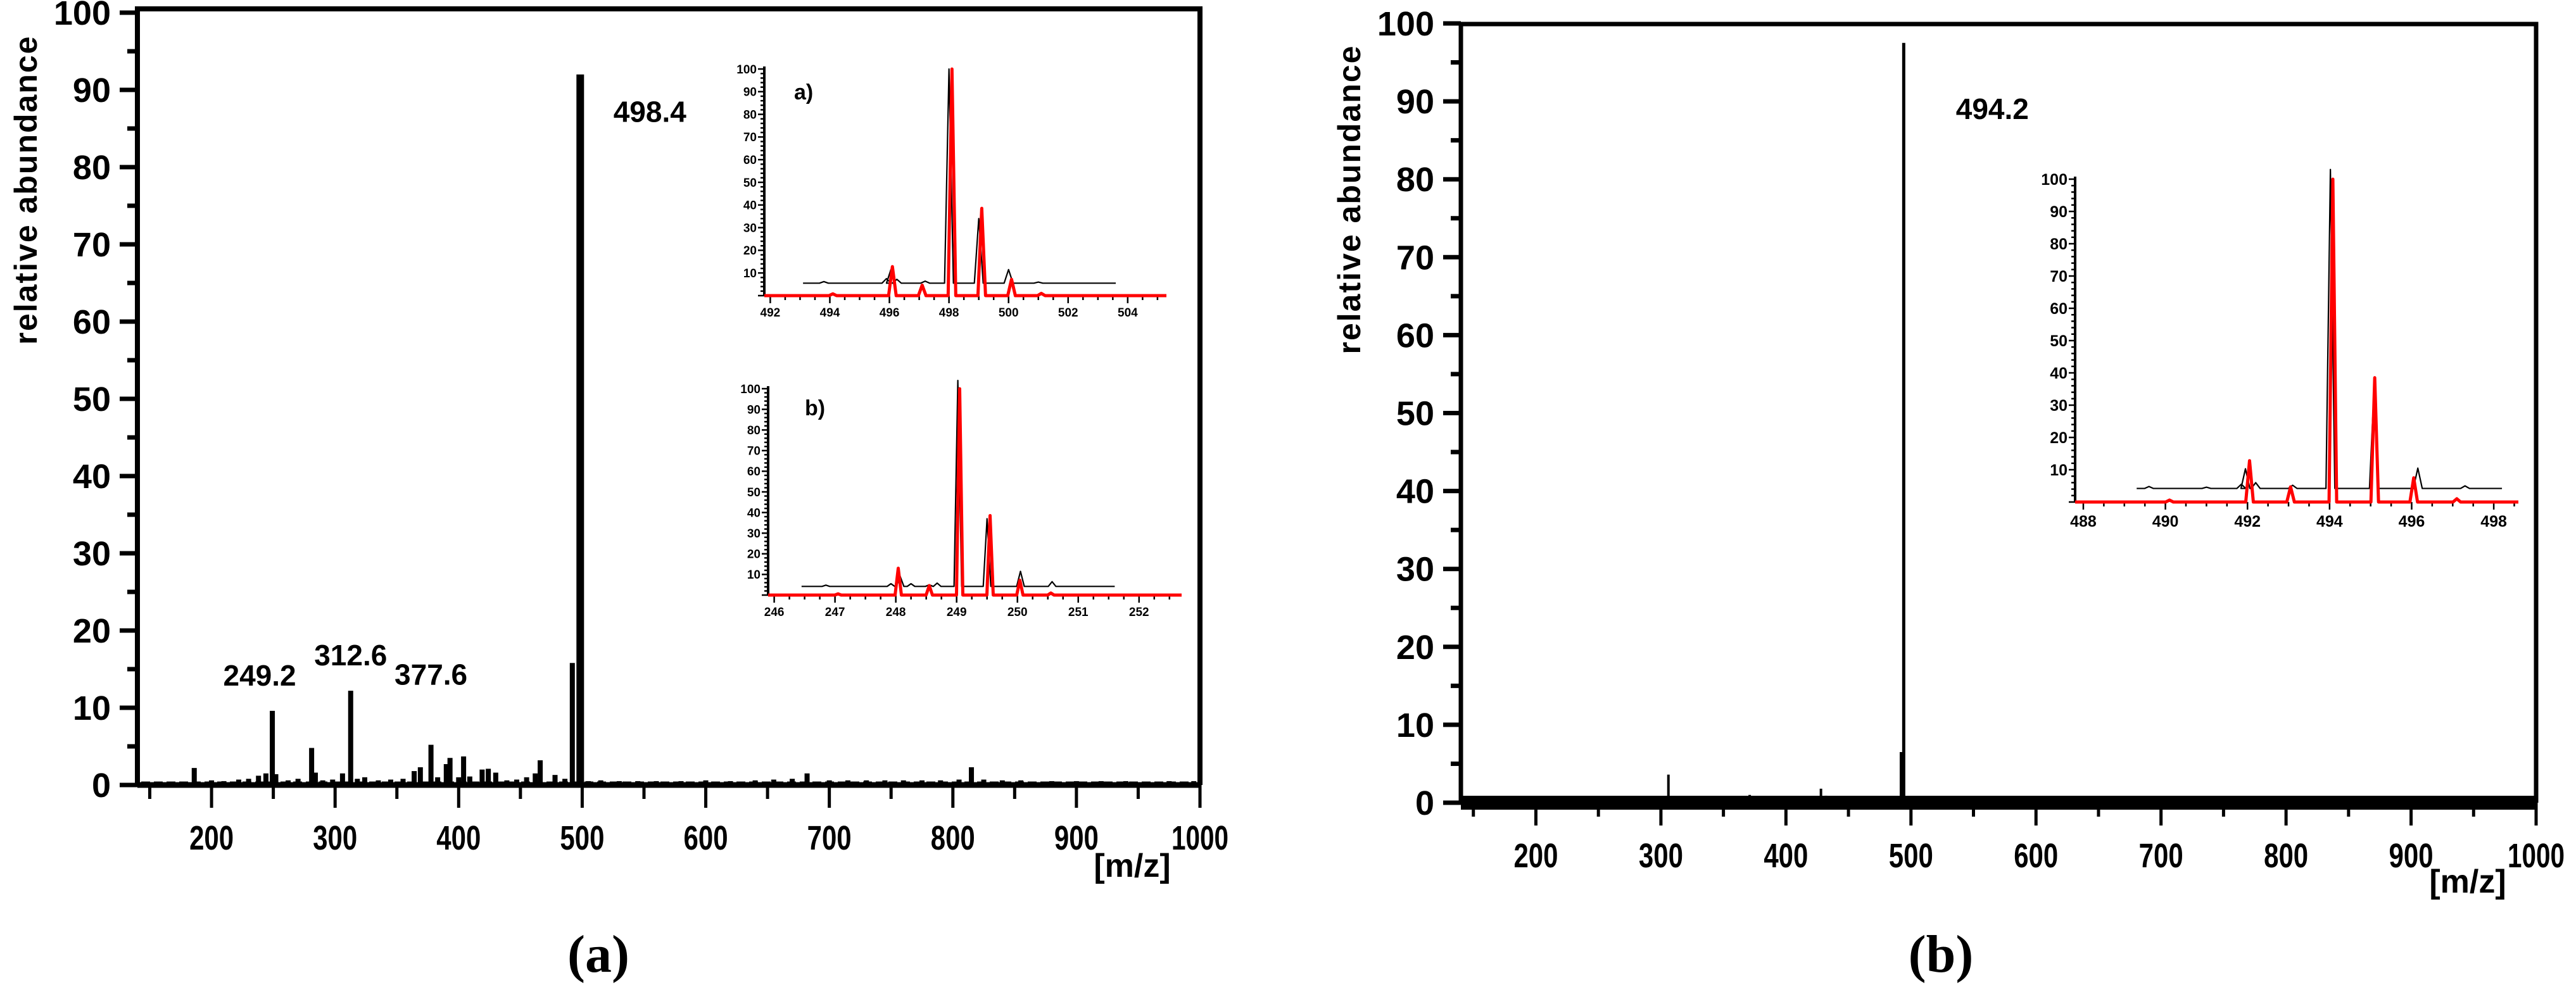 The height and width of the screenshot is (992, 2576). I want to click on panel-b-y-axis: 0 10 20 30 40 50 60 70 80 90 100, so click(1419, 413).